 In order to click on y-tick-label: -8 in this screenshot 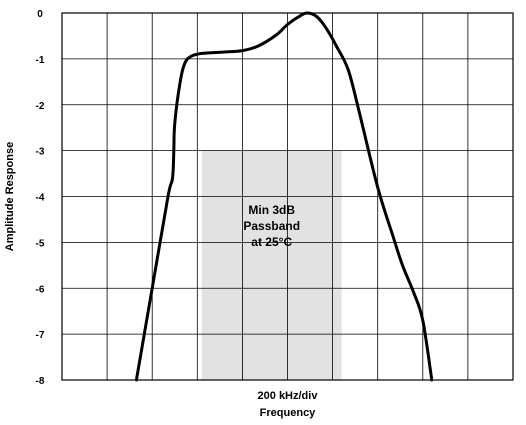, I will do `click(40, 381)`.